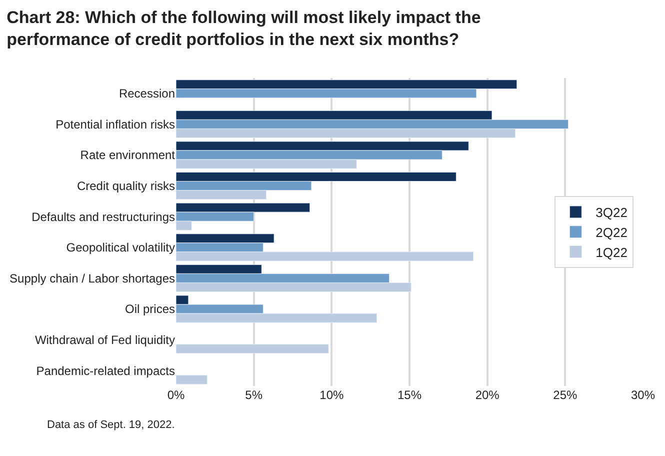 The width and height of the screenshot is (665, 456). I want to click on y-tick-label: Geopolitical volatility, so click(120, 247).